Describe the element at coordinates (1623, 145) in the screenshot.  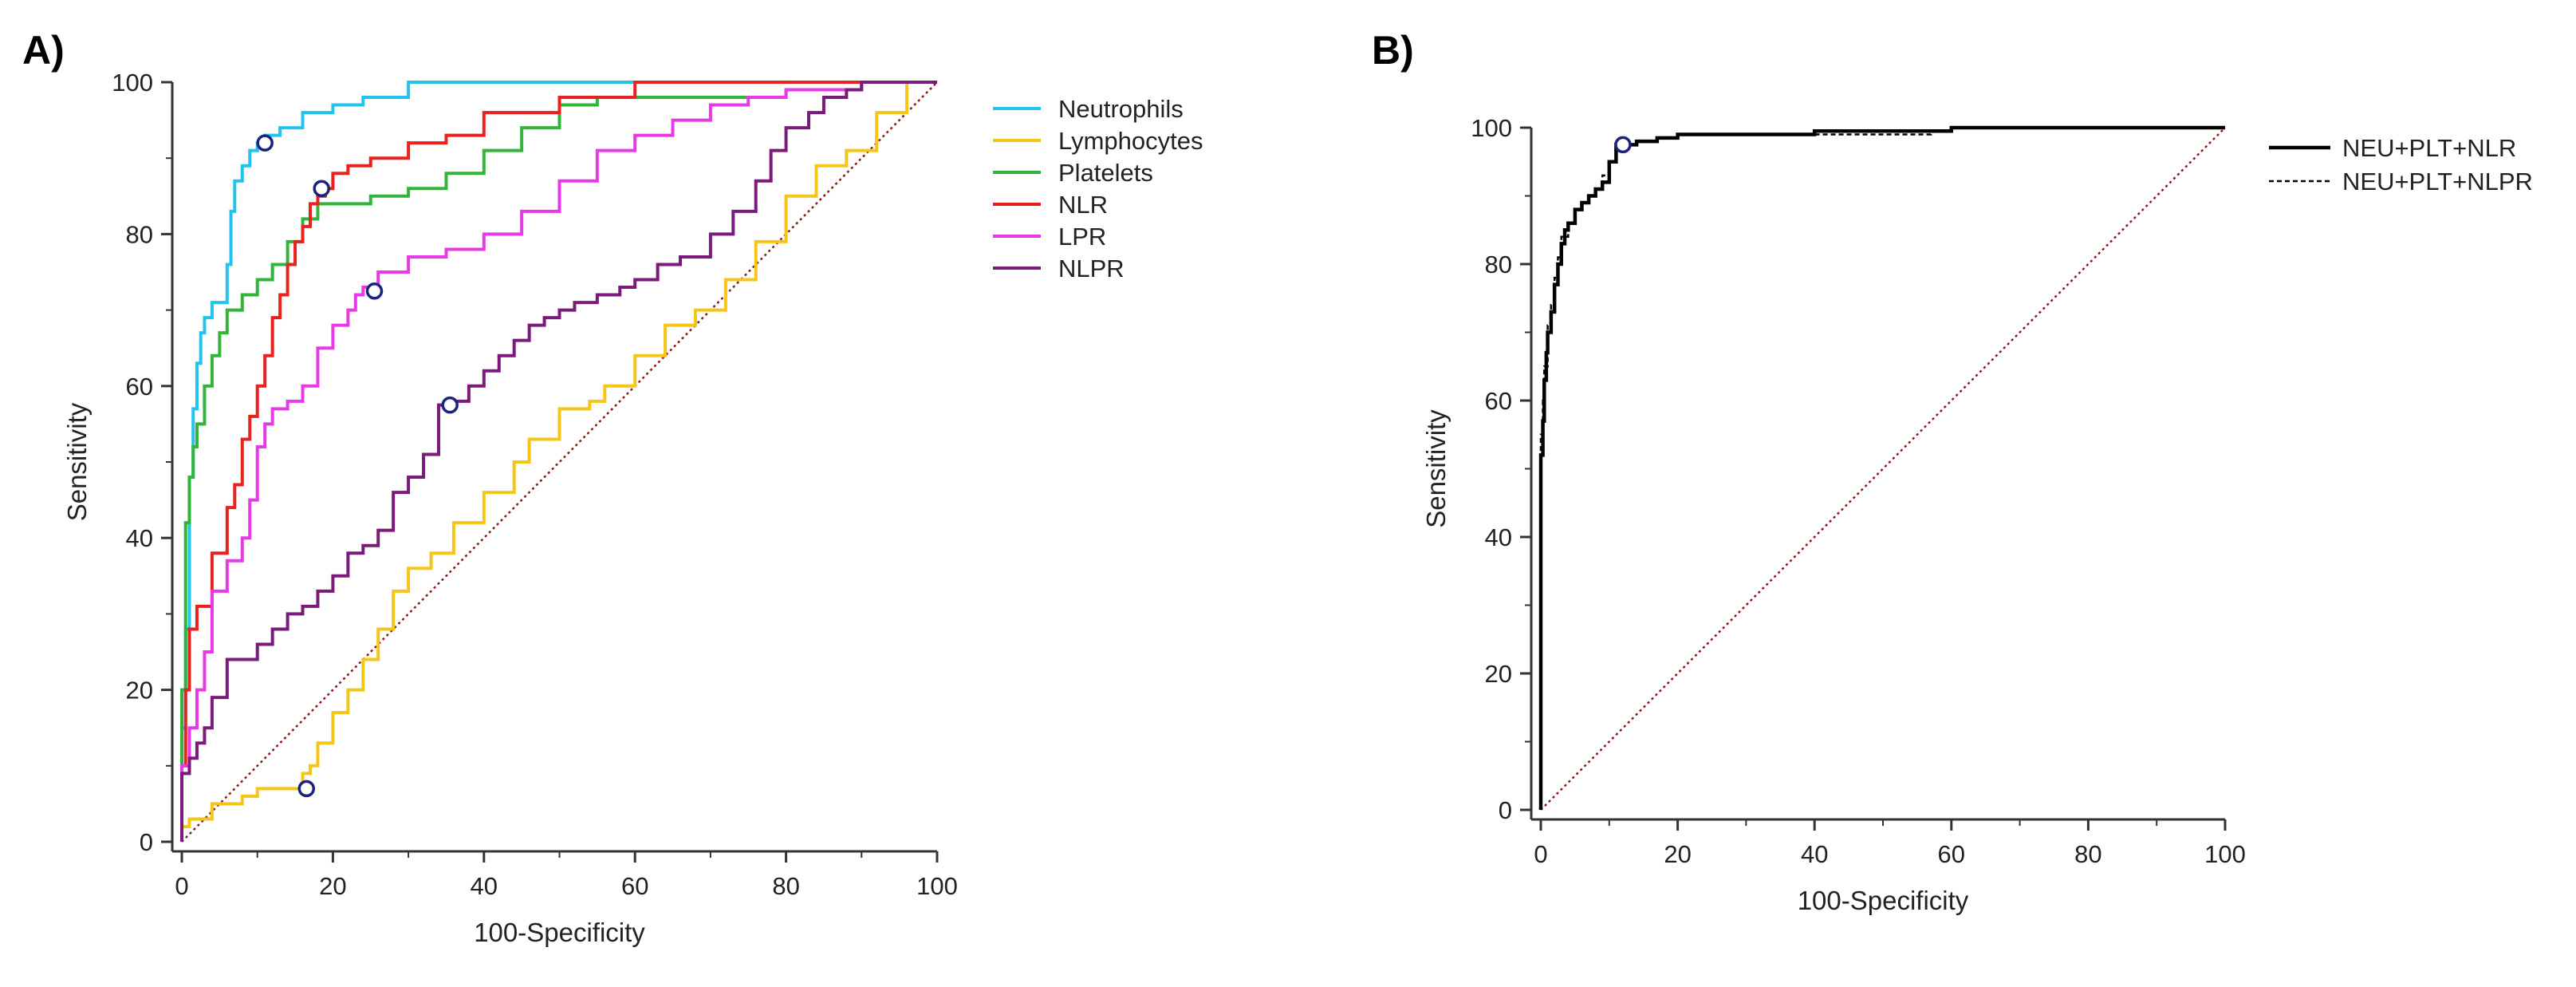
I see `cutoff-point-neu-plt-nlr` at that location.